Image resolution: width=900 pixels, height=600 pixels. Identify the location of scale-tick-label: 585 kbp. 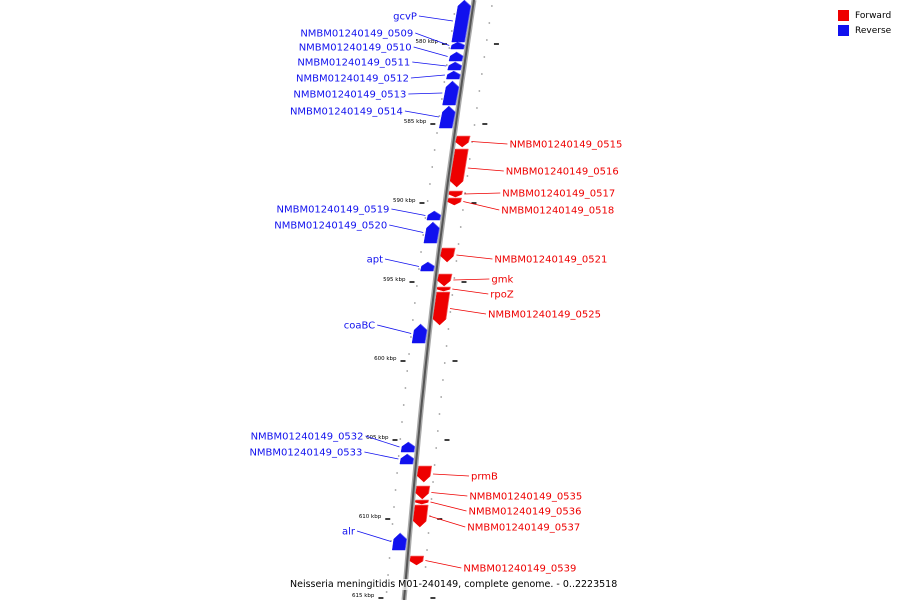
(415, 122).